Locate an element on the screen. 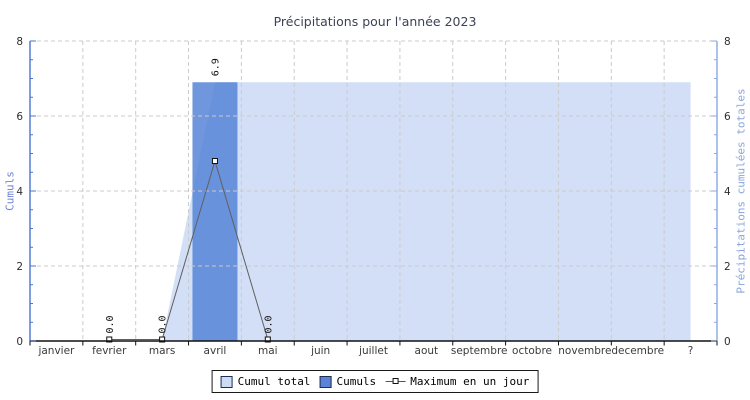  bar-cumuls is located at coordinates (215, 211).